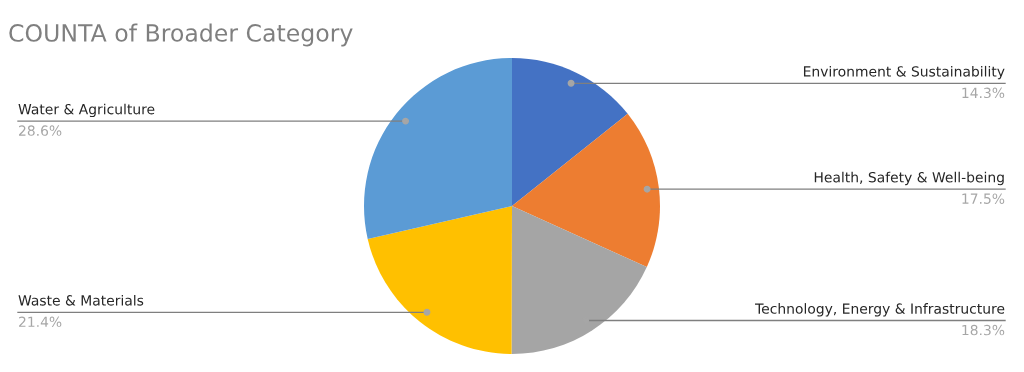  I want to click on data-label: 18.3%, so click(983, 330).